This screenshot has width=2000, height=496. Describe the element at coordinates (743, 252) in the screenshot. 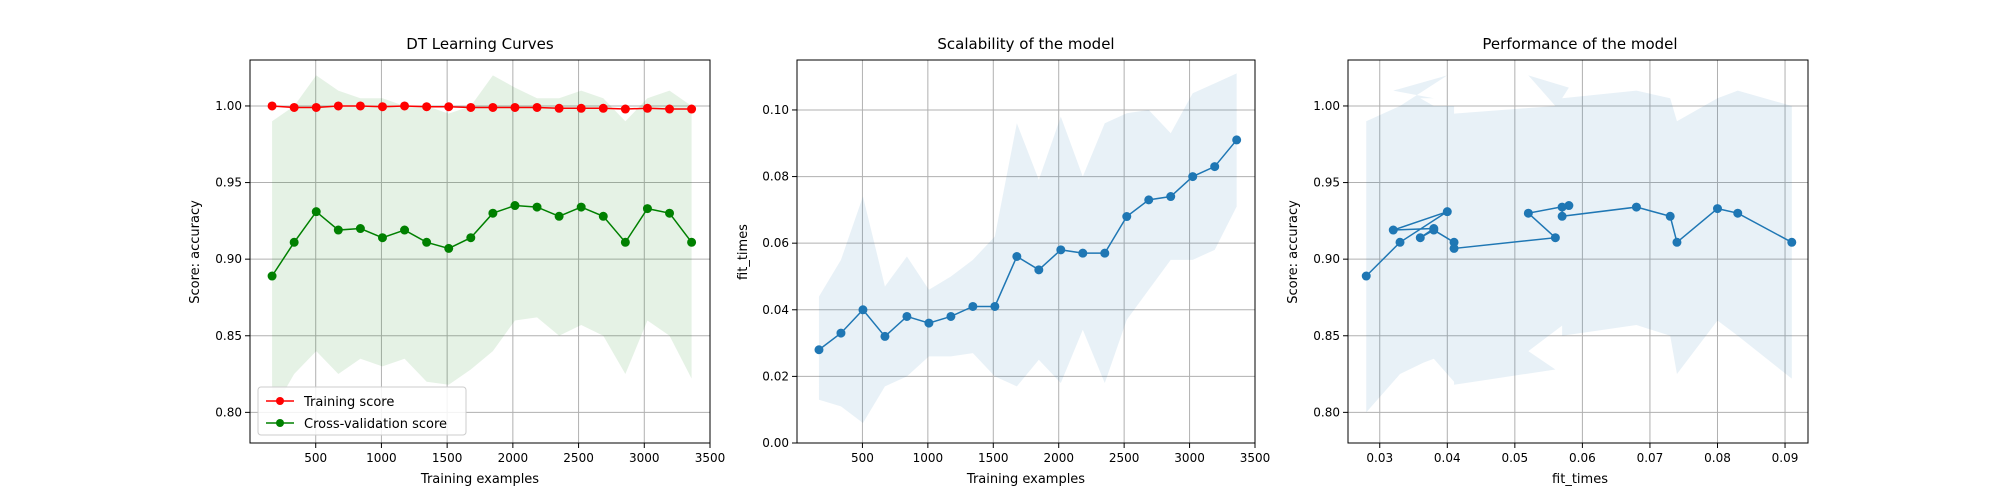

I see `y-axis-label: fit_times` at that location.